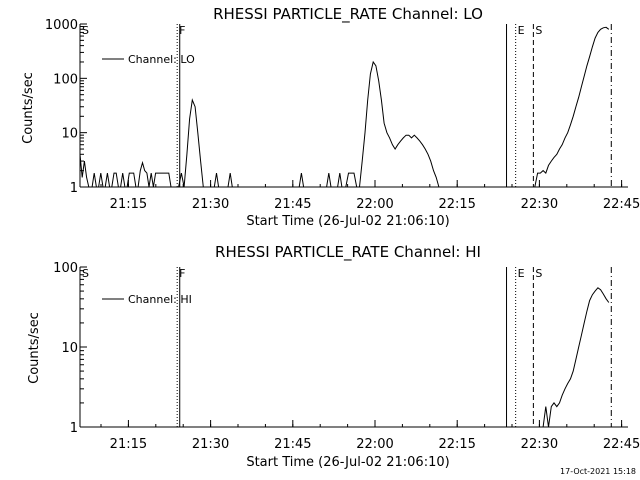  I want to click on chart-title: RHESSI PARTICLE_RATE Channel: LO, so click(348, 14).